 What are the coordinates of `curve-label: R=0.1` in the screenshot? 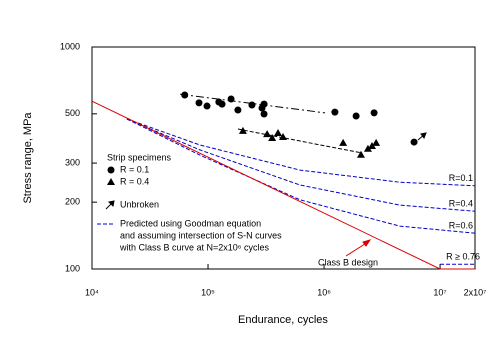 It's located at (461, 178).